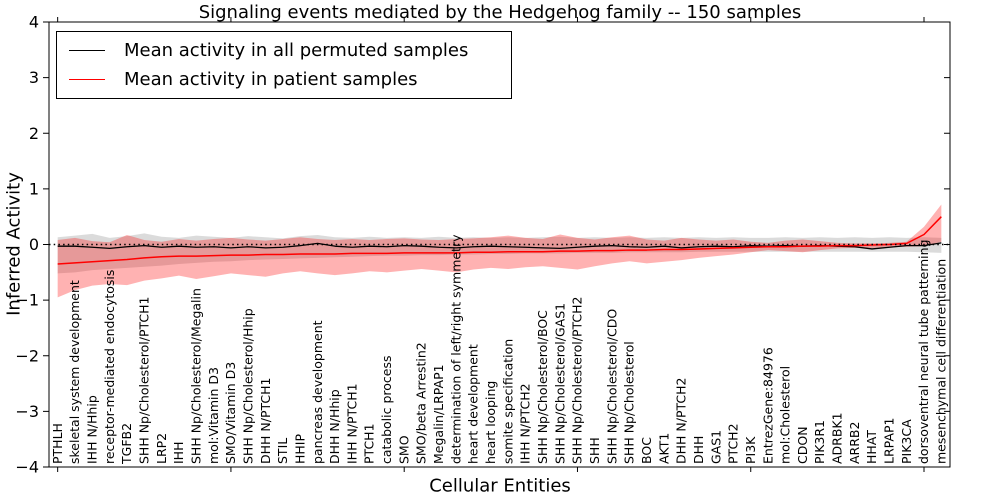  I want to click on category-label: SHH, so click(594, 450).